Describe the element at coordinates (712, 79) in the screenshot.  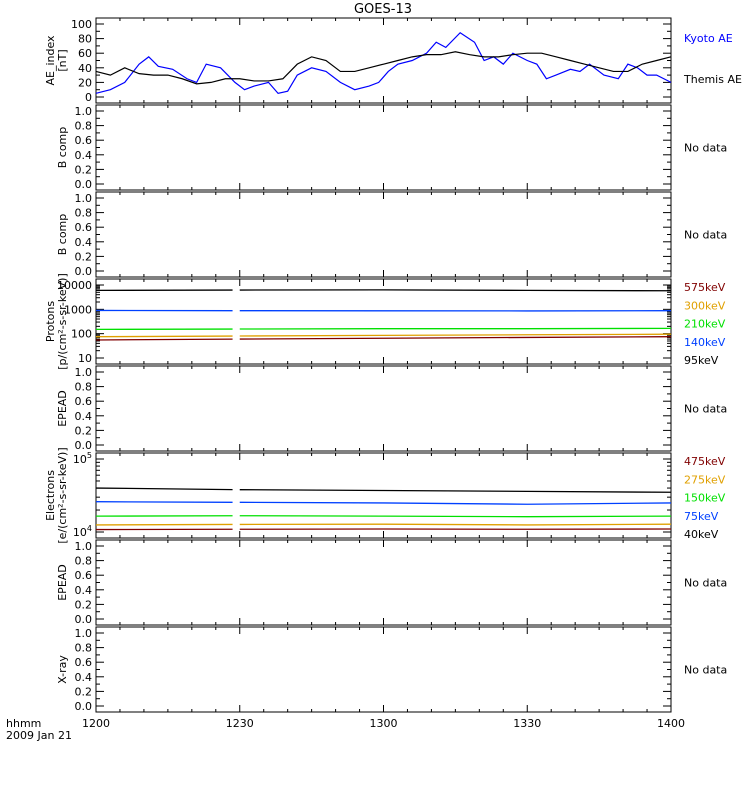
I see `legend-label: Themis AE` at that location.